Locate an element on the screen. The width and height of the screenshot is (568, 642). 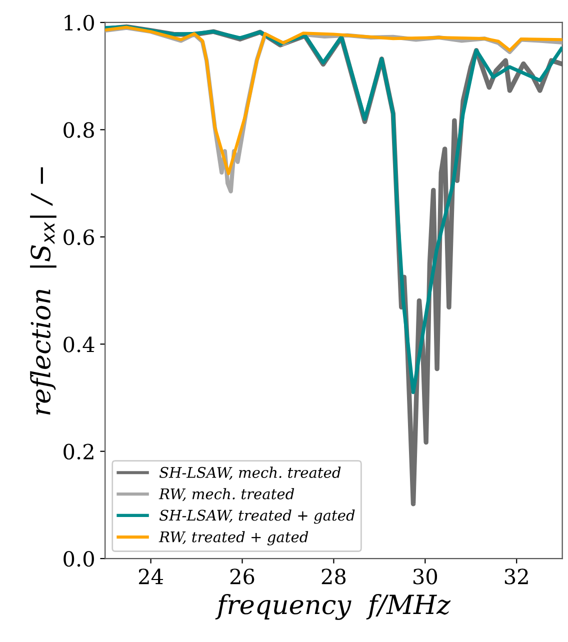
x-axis-title: frequency f/MHz is located at coordinates (333, 607).